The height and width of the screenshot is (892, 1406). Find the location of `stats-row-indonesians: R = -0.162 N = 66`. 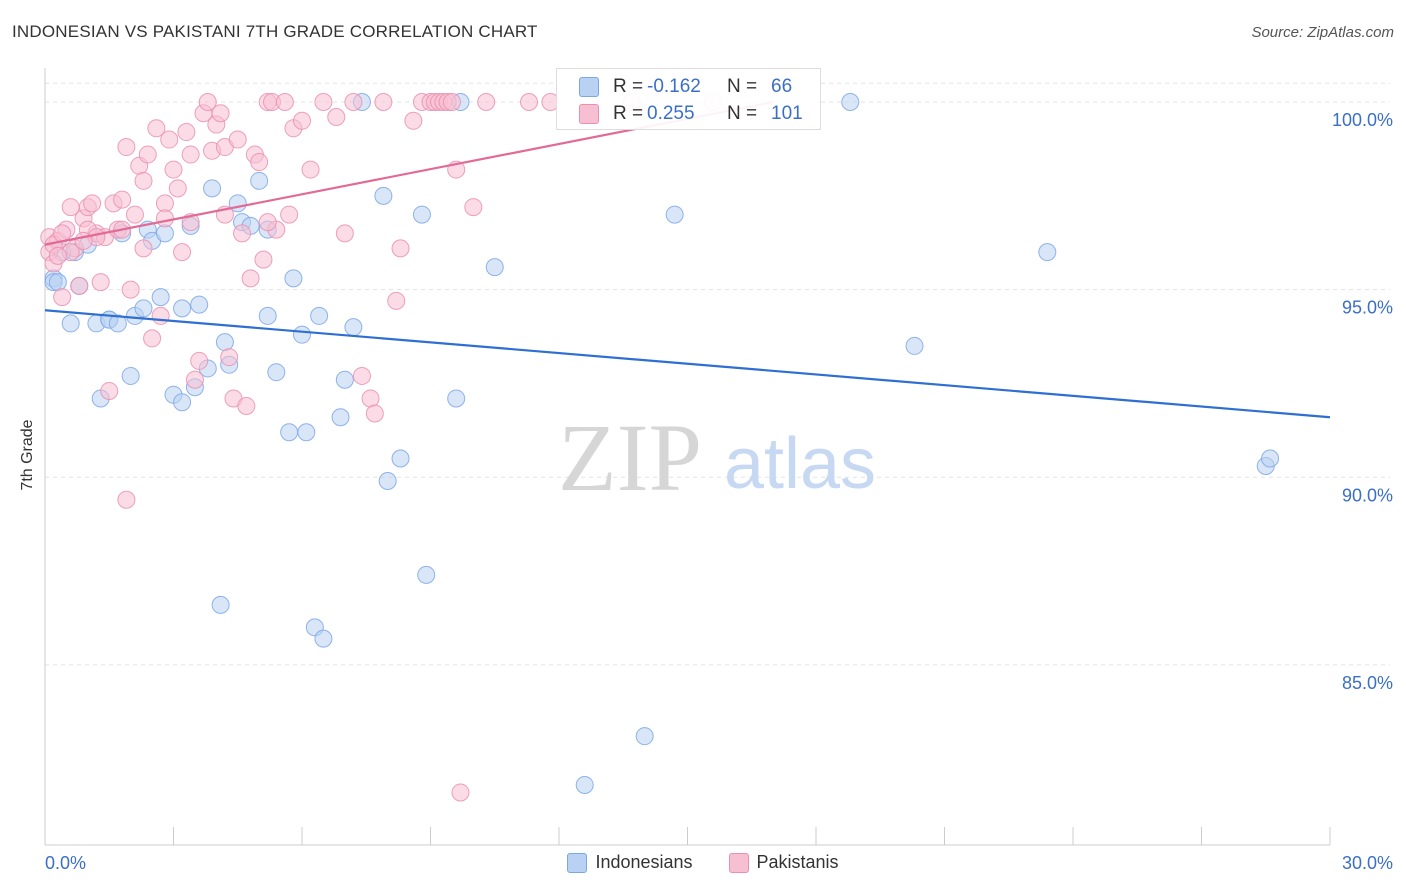

stats-row-indonesians: R = -0.162 N = 66 is located at coordinates (685, 87).